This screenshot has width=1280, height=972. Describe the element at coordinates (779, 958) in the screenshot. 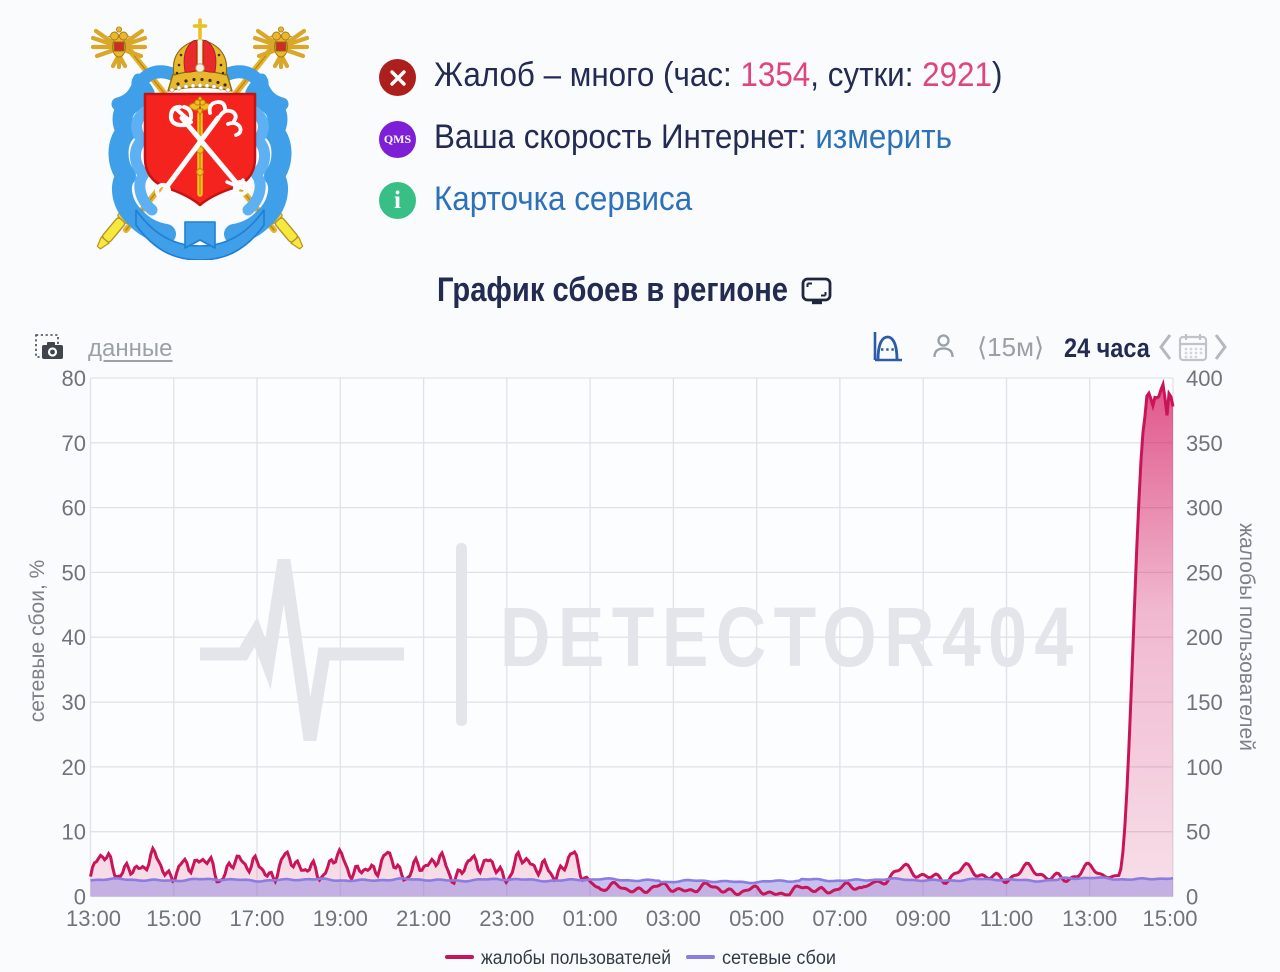

I see `svg-text: сетевые сбои` at that location.